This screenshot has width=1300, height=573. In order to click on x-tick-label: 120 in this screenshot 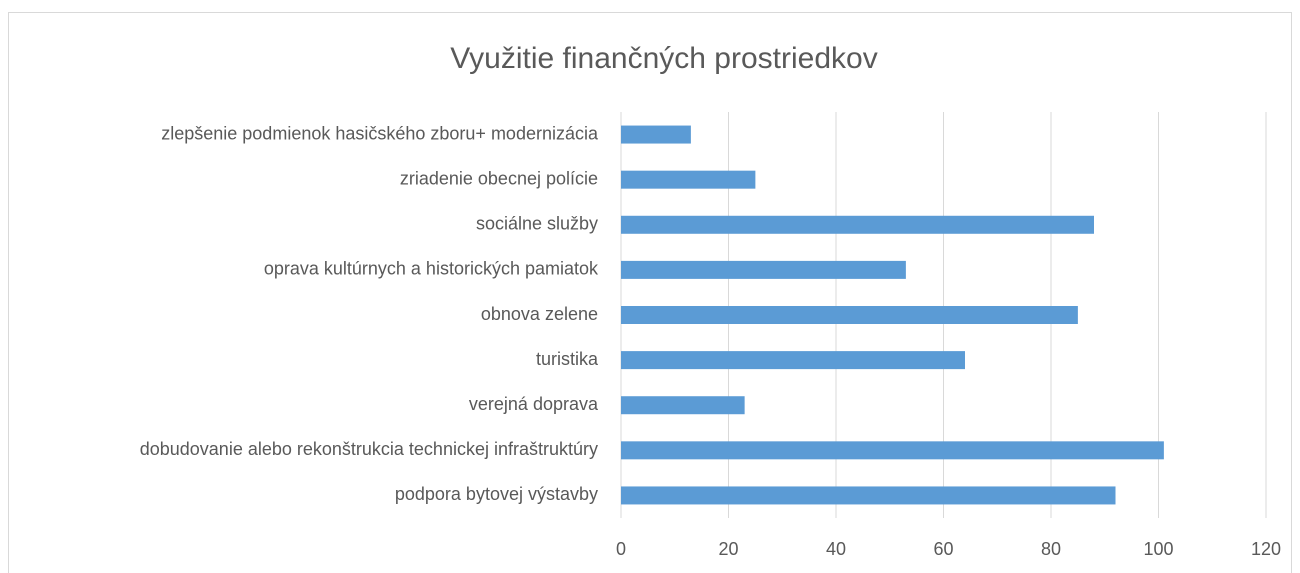, I will do `click(1266, 549)`.